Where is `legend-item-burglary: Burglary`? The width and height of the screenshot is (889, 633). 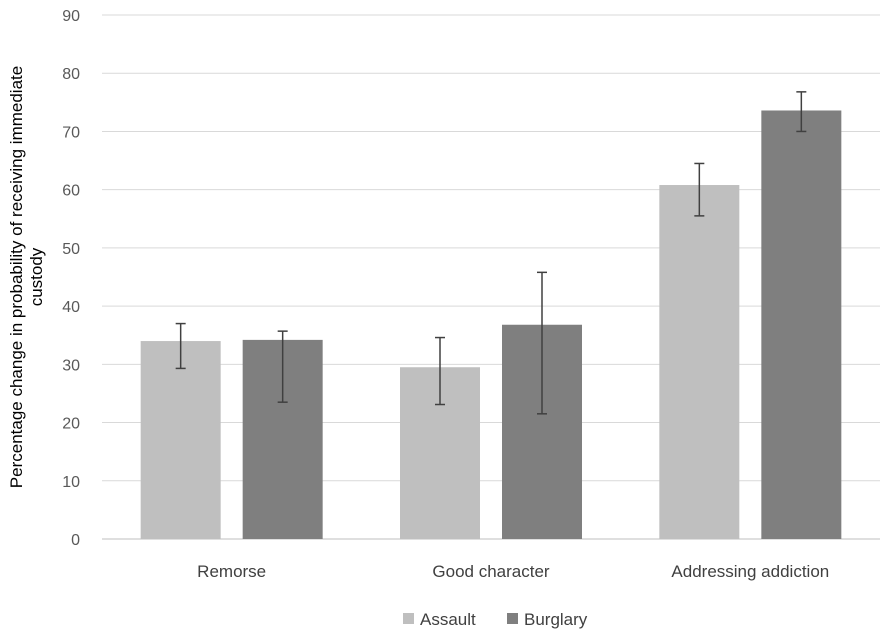
legend-item-burglary: Burglary is located at coordinates (547, 619).